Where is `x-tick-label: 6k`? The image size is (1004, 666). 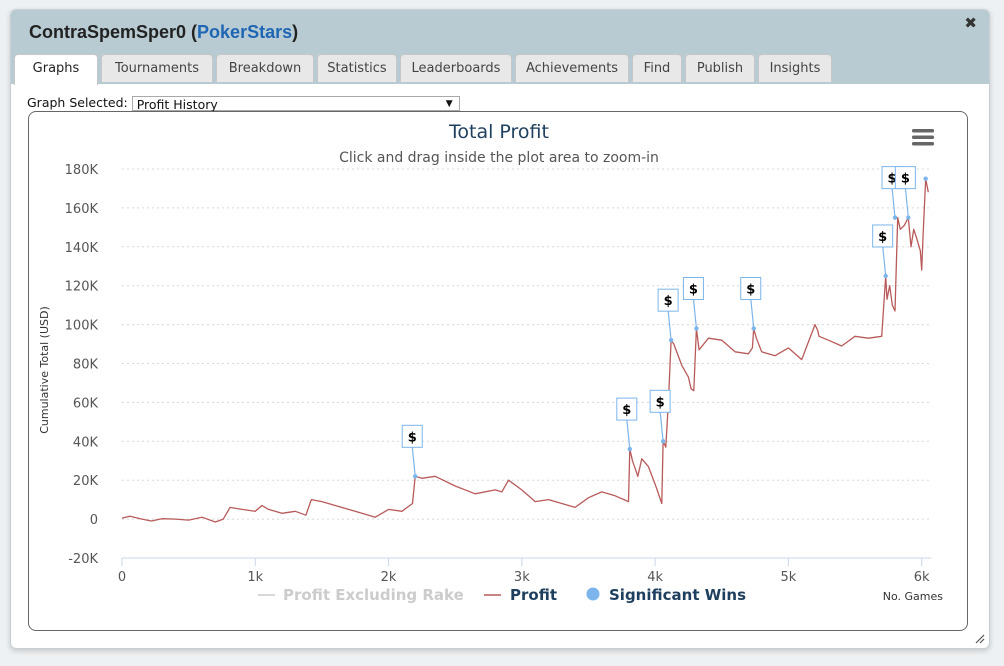 x-tick-label: 6k is located at coordinates (922, 577).